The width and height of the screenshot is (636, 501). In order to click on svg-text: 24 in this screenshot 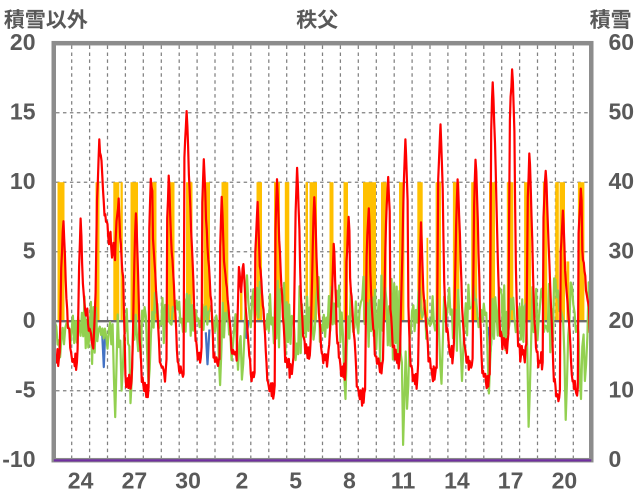, I will do `click(81, 481)`.